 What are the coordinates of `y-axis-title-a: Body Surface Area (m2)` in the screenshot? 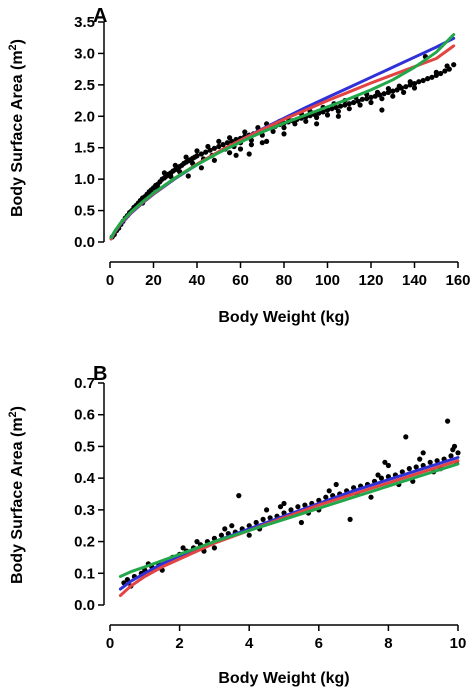 It's located at (16, 128).